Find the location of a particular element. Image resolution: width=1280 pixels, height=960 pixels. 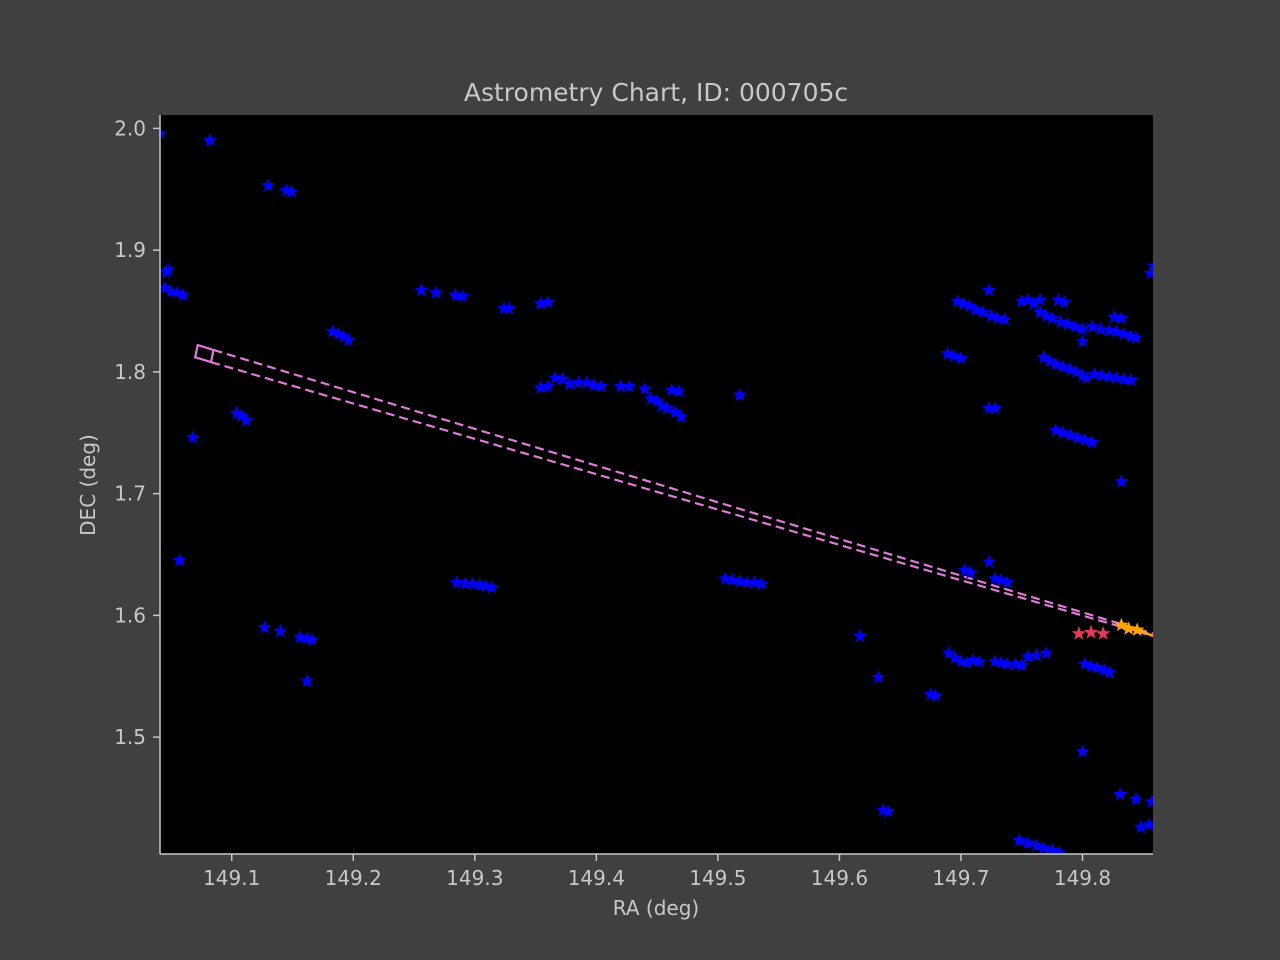

x-tick-label: 149.3 is located at coordinates (474, 878).